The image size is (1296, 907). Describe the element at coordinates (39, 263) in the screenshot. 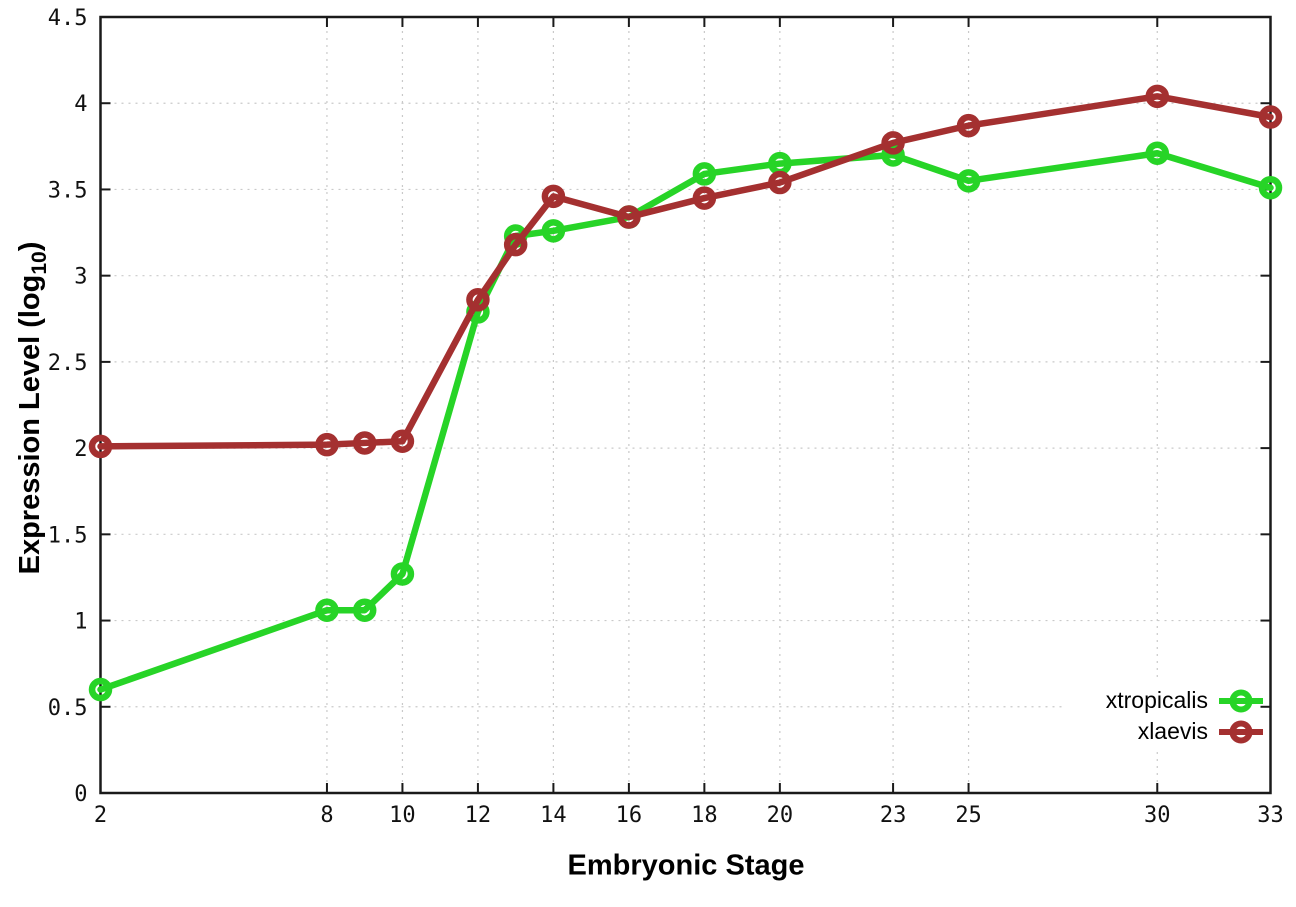

I see `y-axis-title-subscript: 10` at that location.